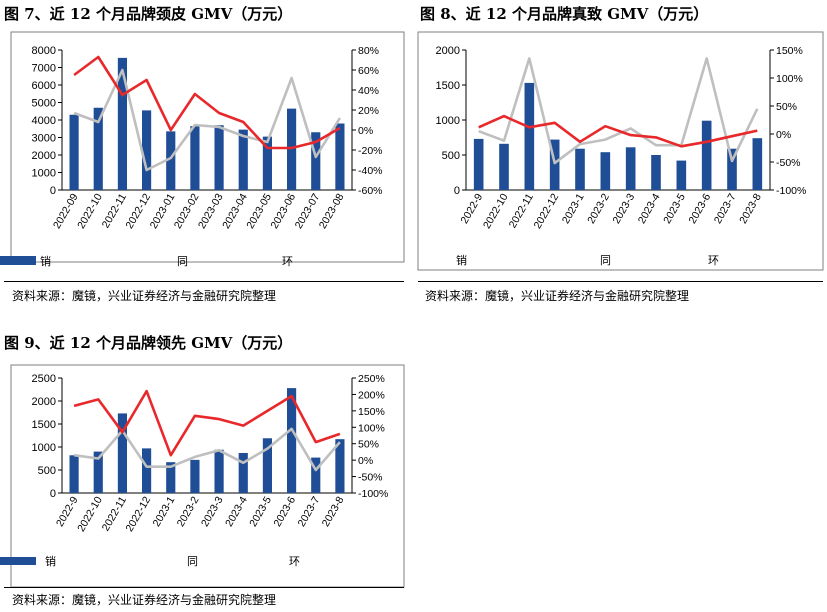  Describe the element at coordinates (144, 296) in the screenshot. I see `chart-source-7: 资料来源：魔镜，兴业证券经济与金融研究院整理` at that location.